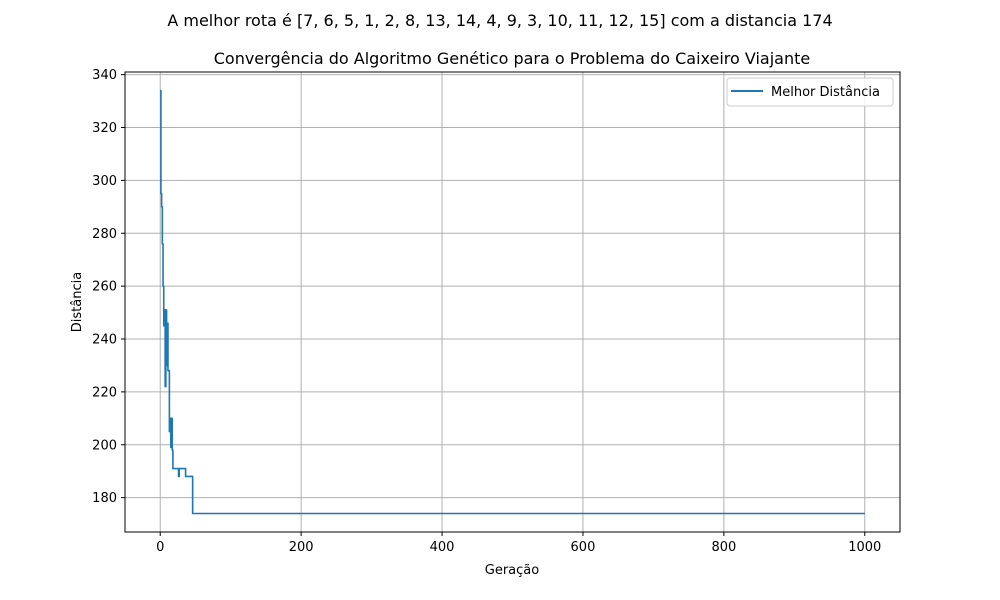  I want to click on x-tick-label: 400, so click(442, 547).